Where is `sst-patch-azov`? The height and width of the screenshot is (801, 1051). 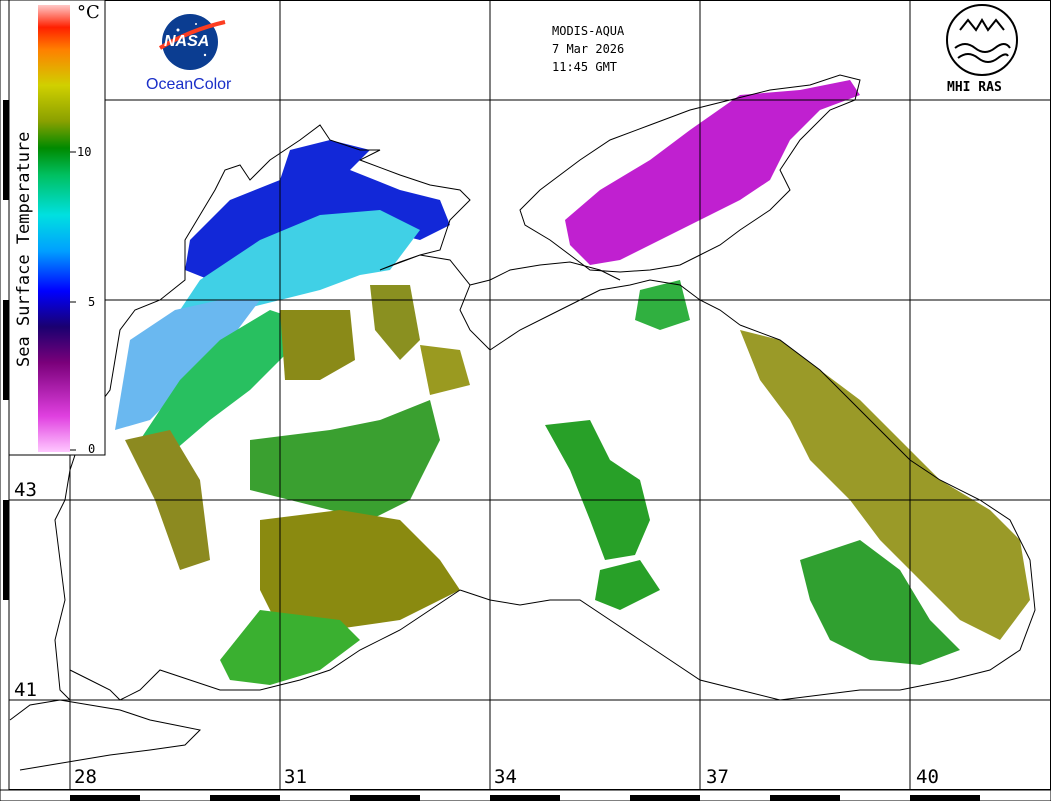
sst-patch-azov is located at coordinates (712, 172).